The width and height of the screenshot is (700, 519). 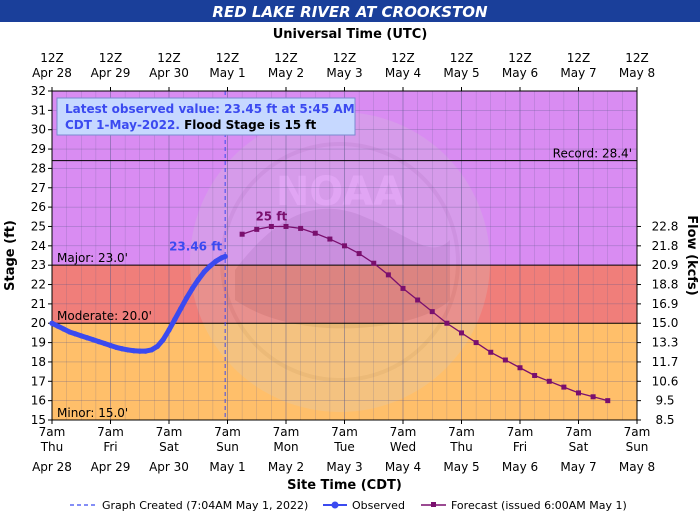 What do you see at coordinates (38, 168) in the screenshot?
I see `y-tick-label: 28` at bounding box center [38, 168].